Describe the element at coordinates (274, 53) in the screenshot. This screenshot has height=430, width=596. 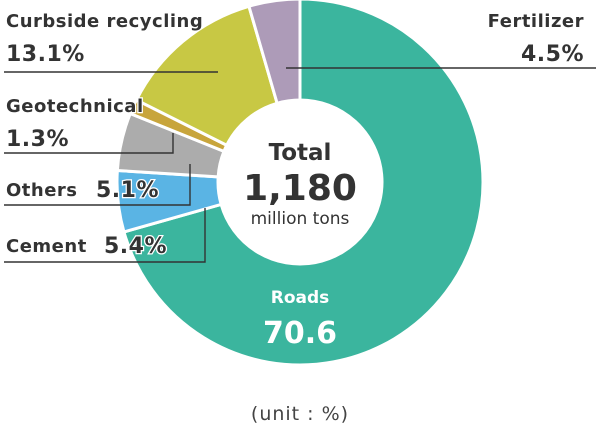
I see `slice-fertilizer` at that location.